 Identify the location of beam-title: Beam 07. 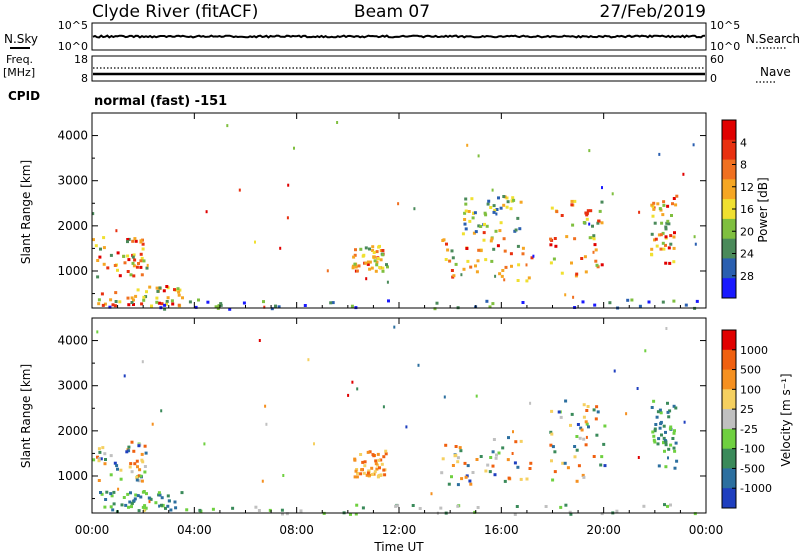
(392, 12).